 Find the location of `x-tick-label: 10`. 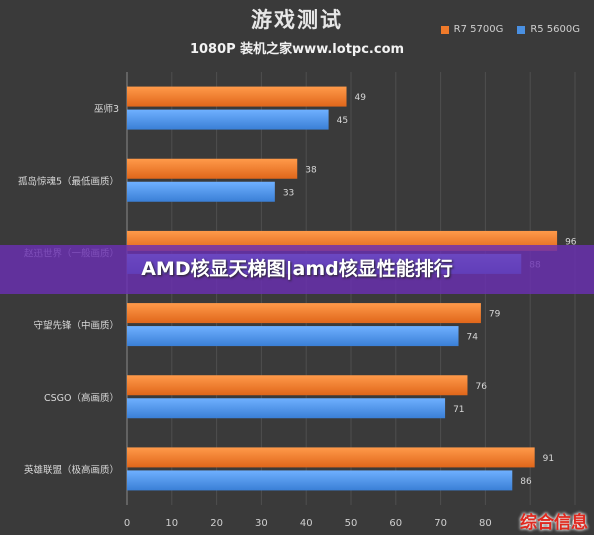

x-tick-label: 10 is located at coordinates (171, 523).